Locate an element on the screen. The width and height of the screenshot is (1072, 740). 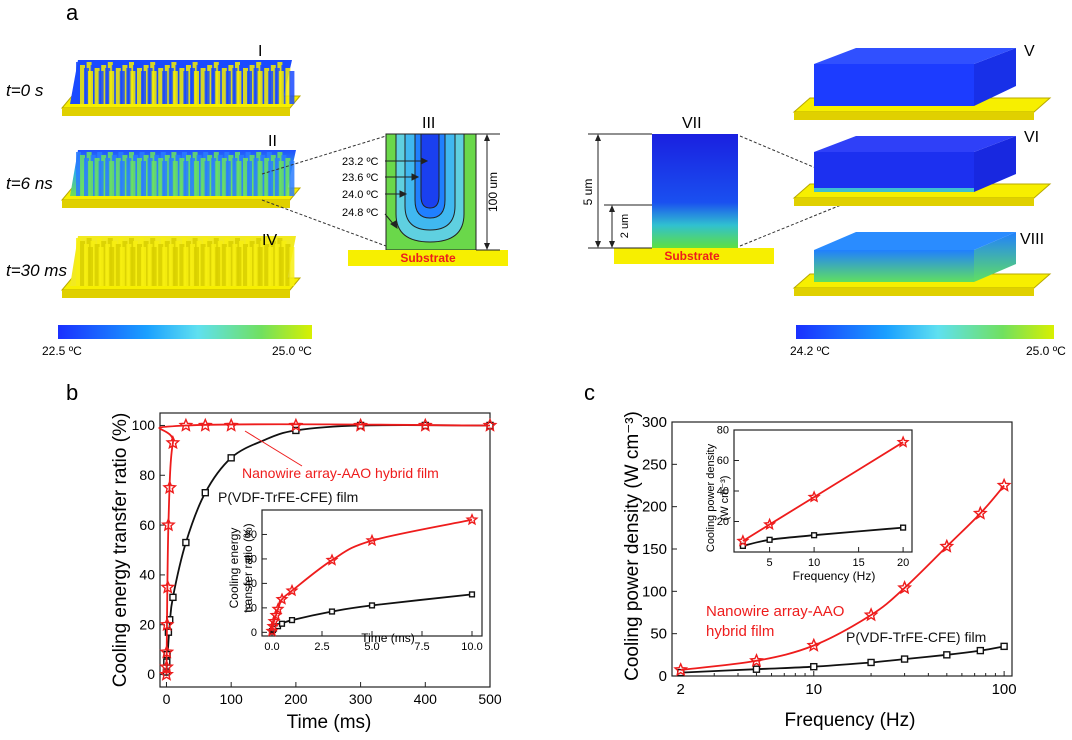
b-inset-xlabel: Time (ms) is located at coordinates (388, 638).